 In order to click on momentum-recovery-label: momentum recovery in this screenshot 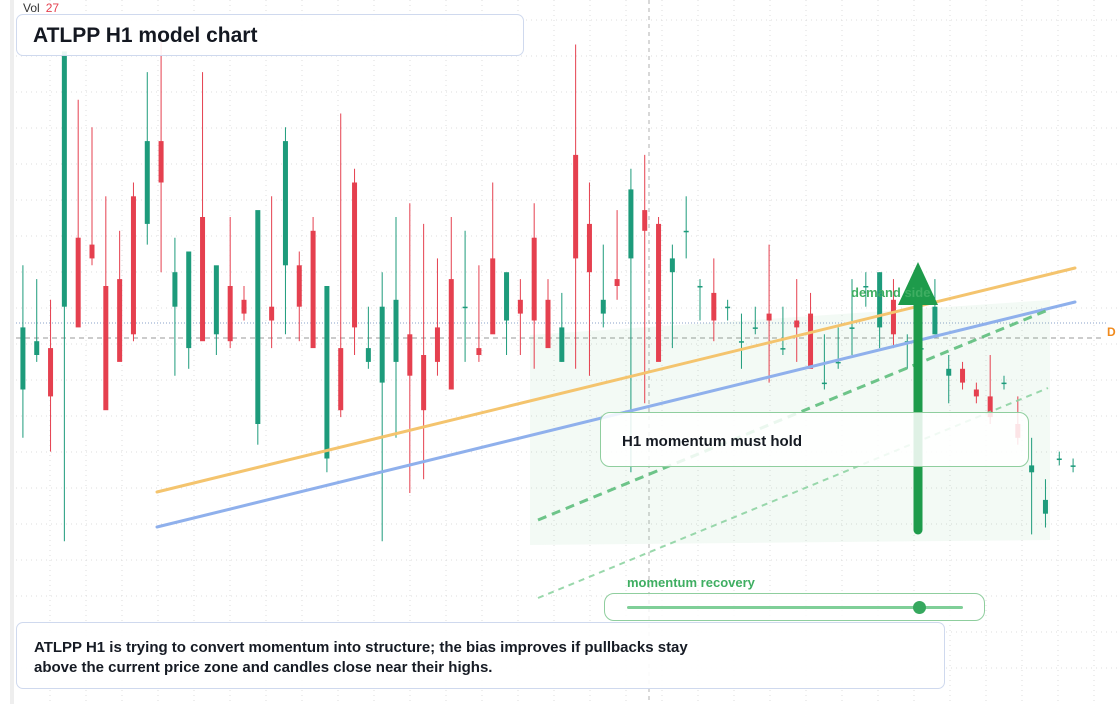, I will do `click(691, 582)`.